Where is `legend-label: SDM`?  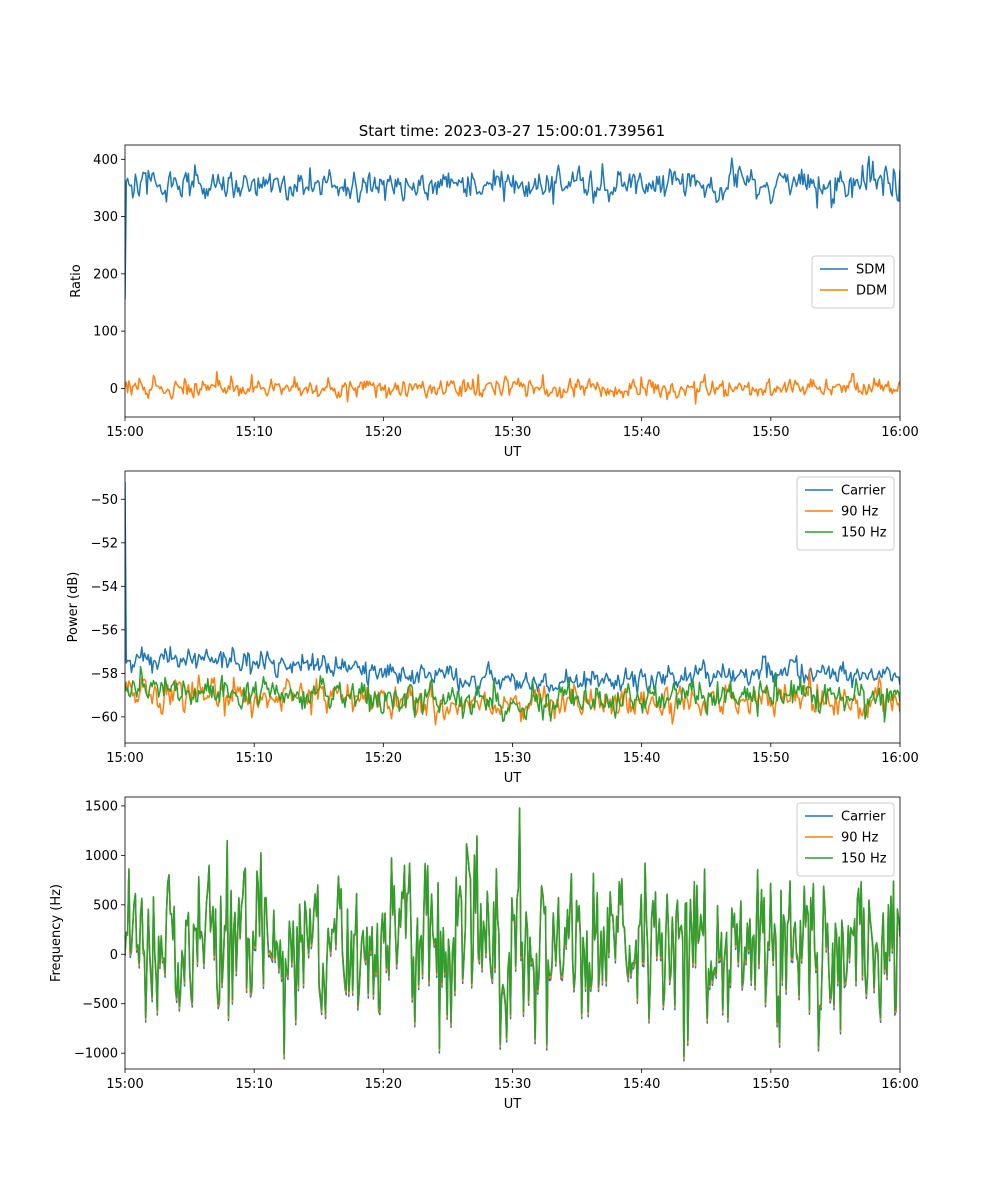 legend-label: SDM is located at coordinates (870, 270).